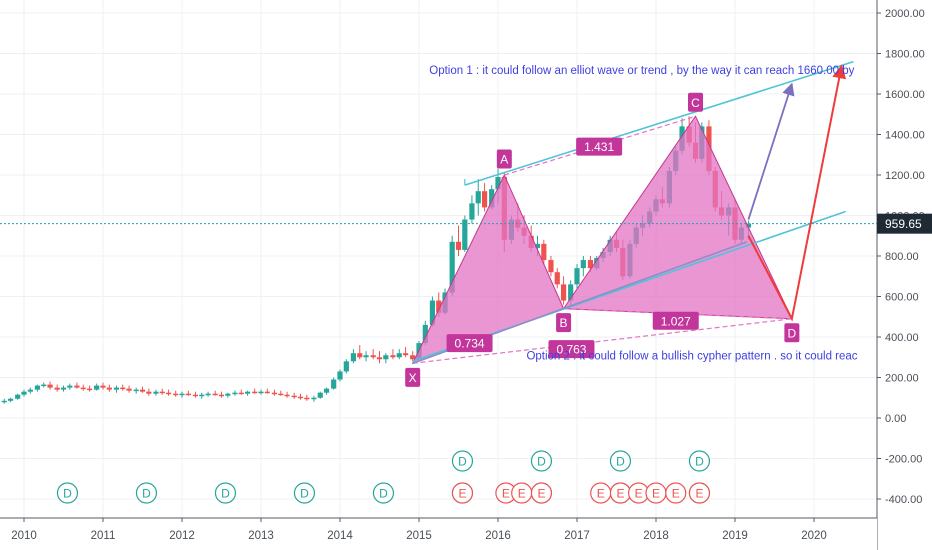 The height and width of the screenshot is (550, 932). I want to click on price-tick-label: 1400.00, so click(905, 136).